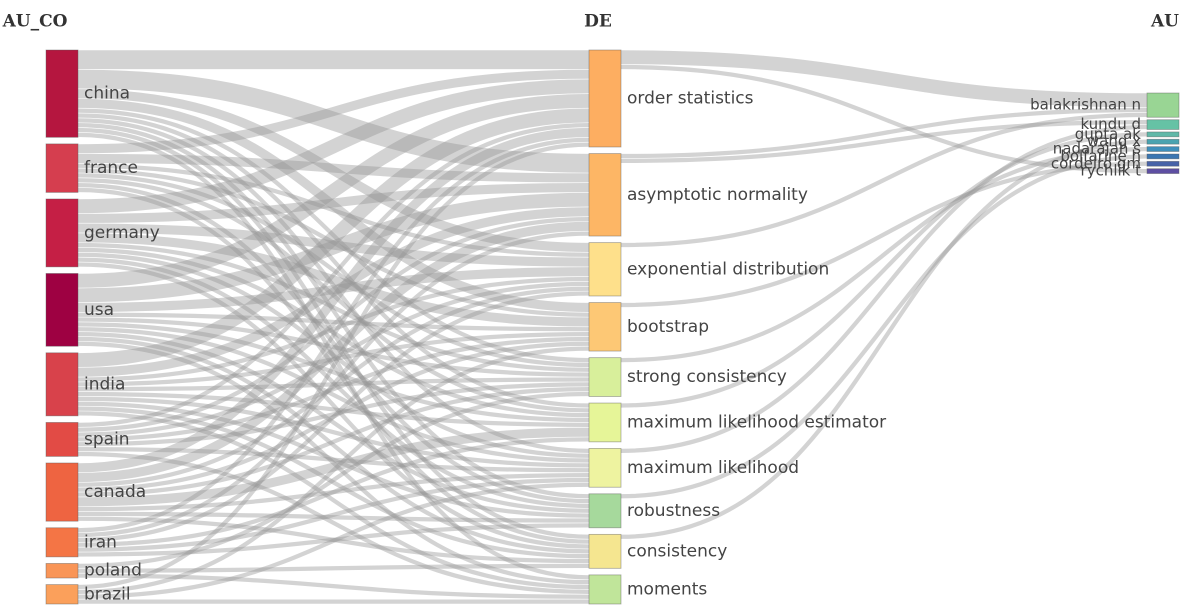 This screenshot has height=605, width=1187. I want to click on node-label: spain, so click(107, 439).